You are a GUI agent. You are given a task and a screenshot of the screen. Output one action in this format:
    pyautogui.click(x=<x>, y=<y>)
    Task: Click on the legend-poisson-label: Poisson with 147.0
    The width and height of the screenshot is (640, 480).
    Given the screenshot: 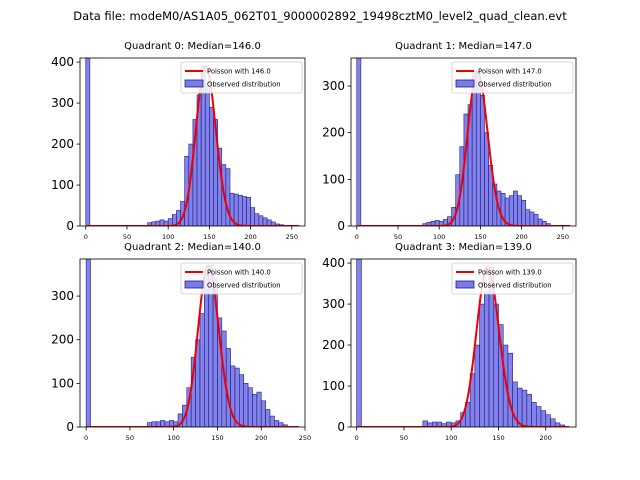 What is the action you would take?
    pyautogui.click(x=510, y=72)
    